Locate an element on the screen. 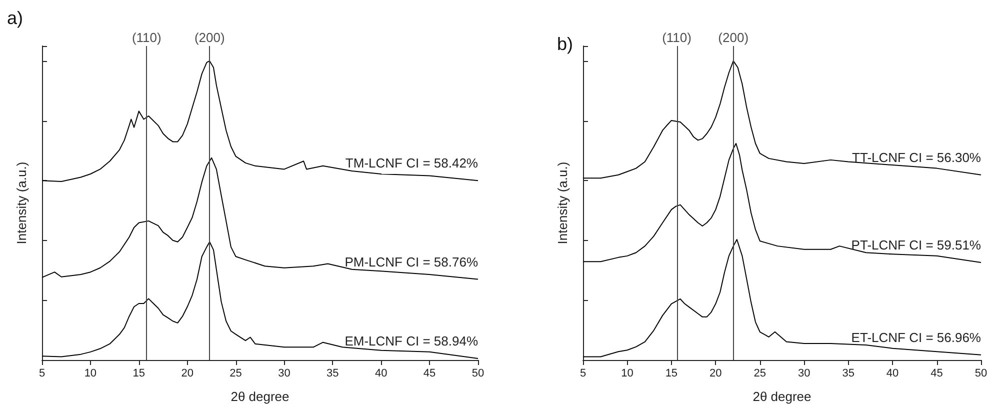 The height and width of the screenshot is (412, 993). series-label: PM-LCNF CI = 58.76% is located at coordinates (411, 262).